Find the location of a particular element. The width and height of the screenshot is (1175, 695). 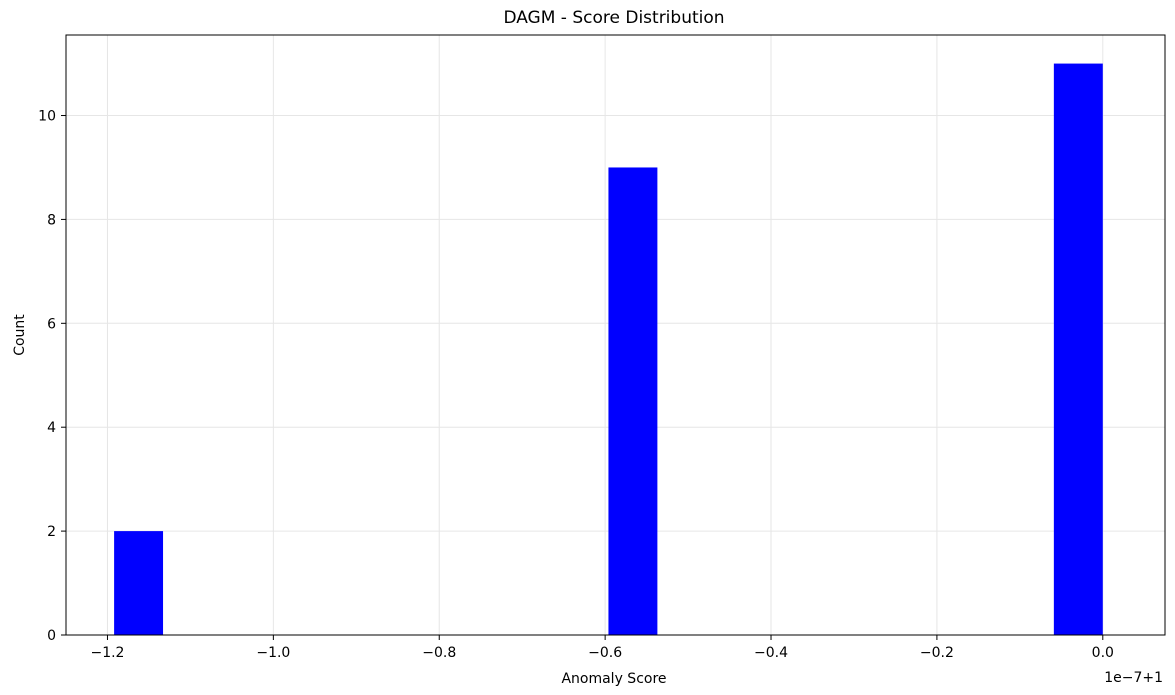

y-tick-label: 10 is located at coordinates (47, 117).